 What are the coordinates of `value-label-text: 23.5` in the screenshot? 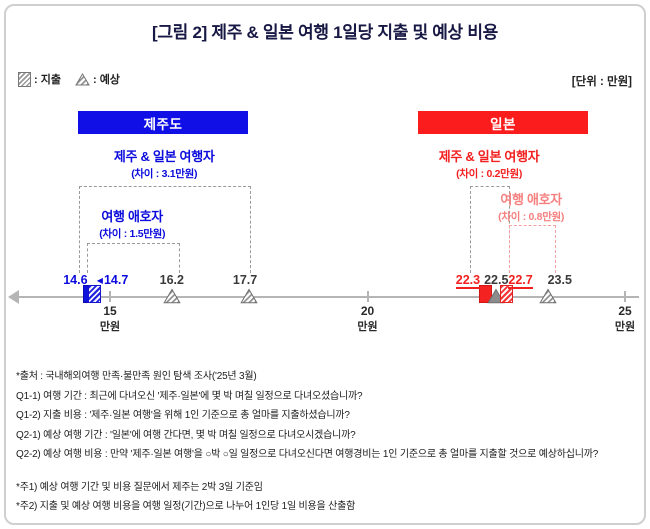 It's located at (559, 280).